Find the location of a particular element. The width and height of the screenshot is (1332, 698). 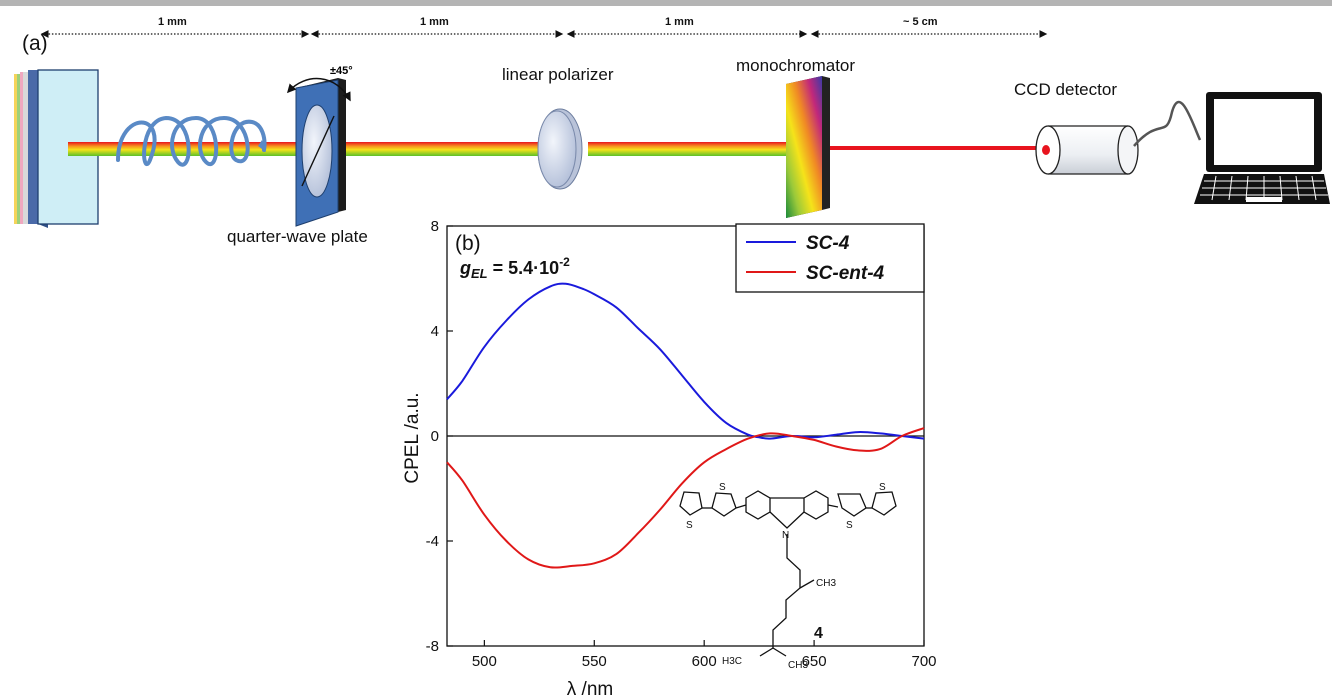

distance-label-1: 1 mm is located at coordinates (172, 22).